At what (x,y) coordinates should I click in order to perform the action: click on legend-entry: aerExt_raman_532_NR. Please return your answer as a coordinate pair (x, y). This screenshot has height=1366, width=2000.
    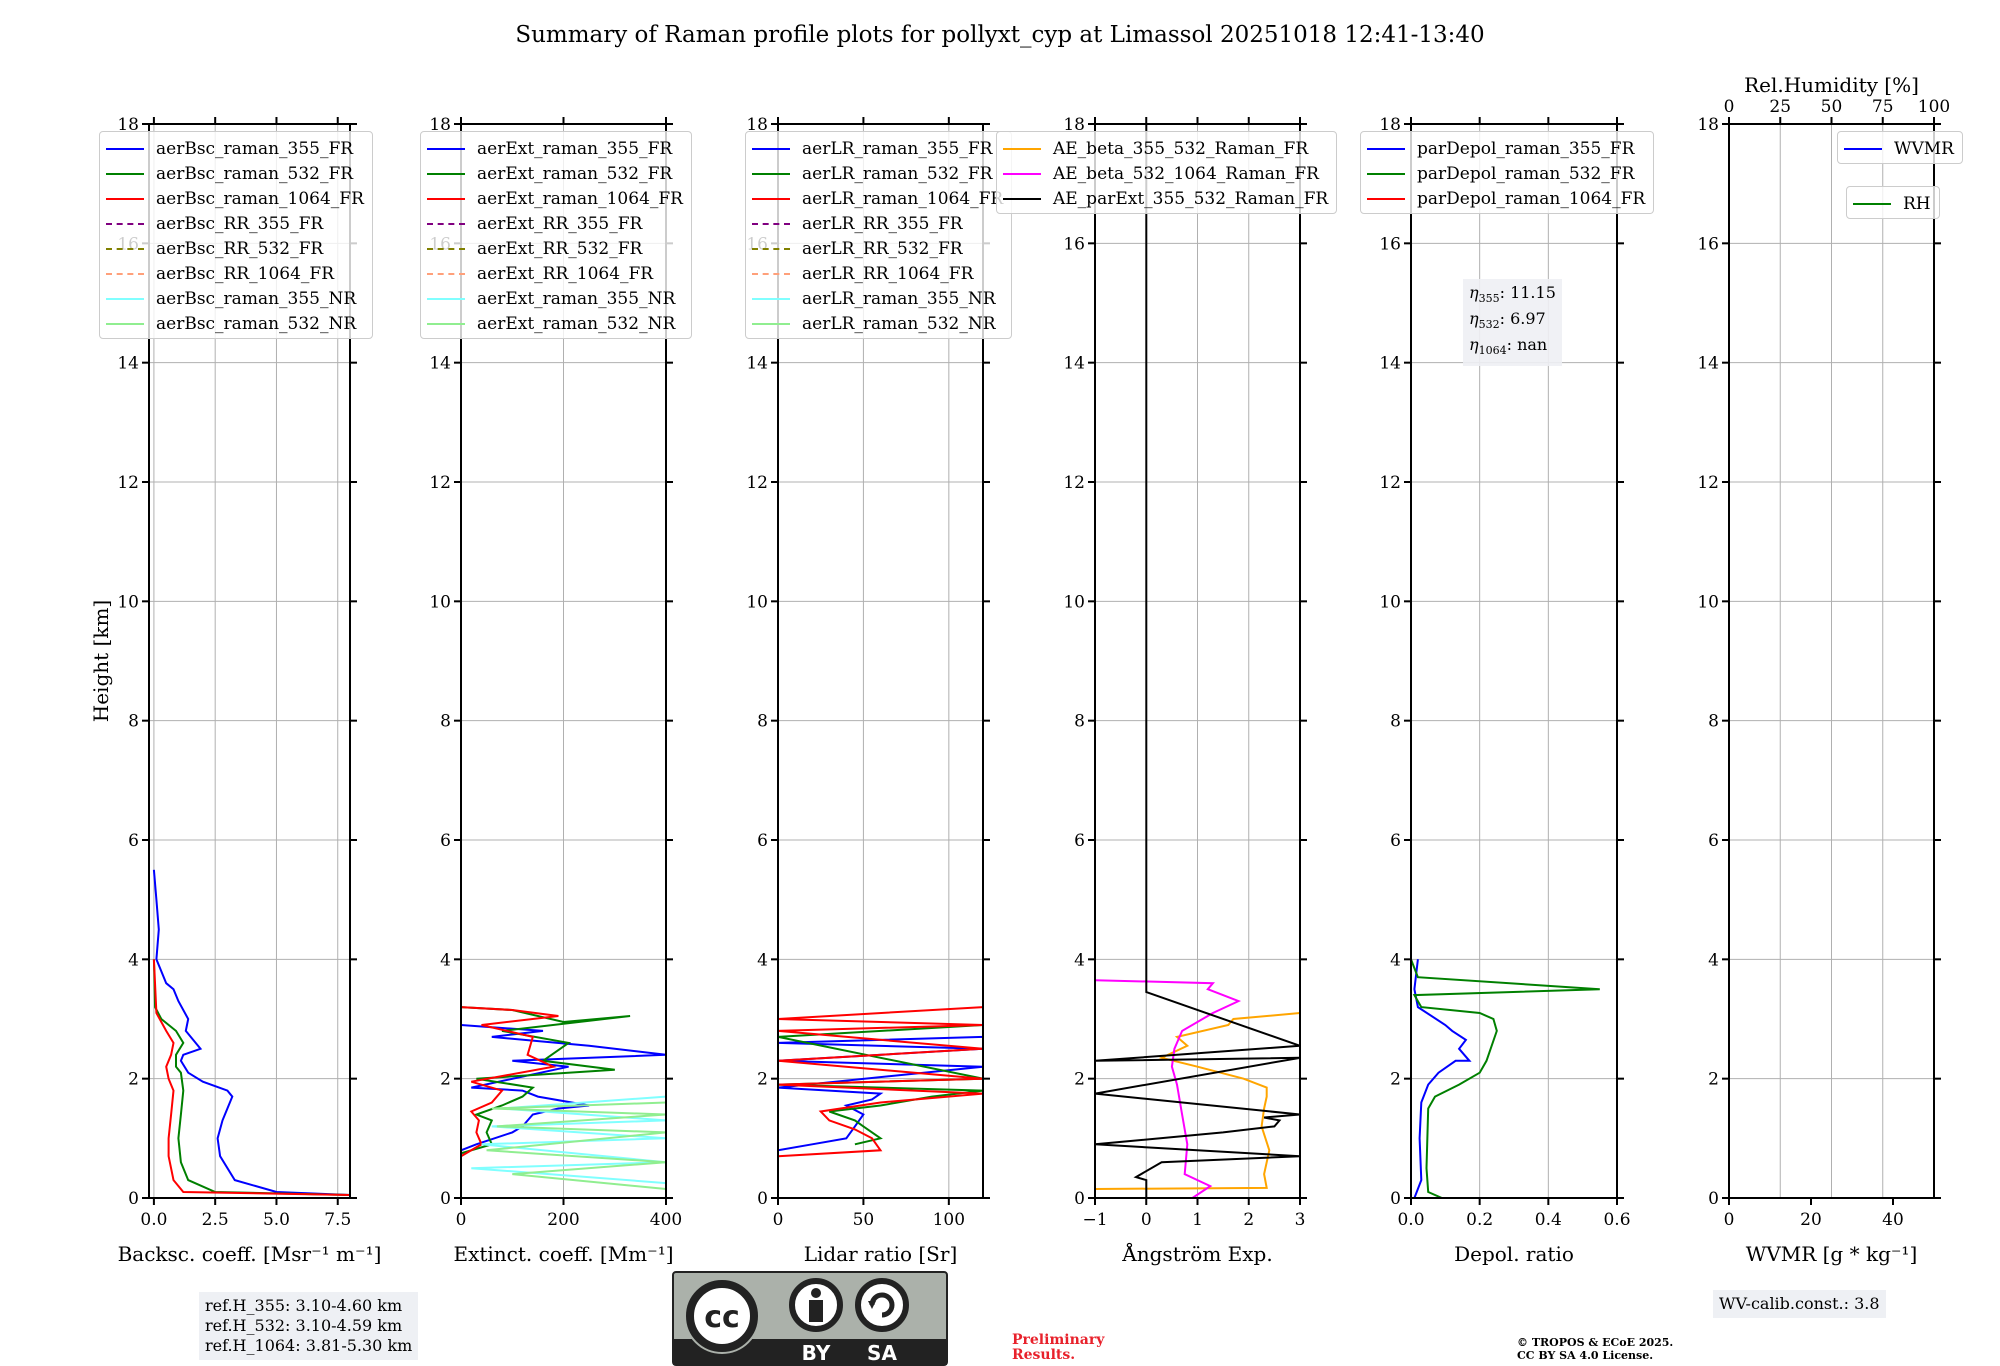
    Looking at the image, I should click on (555, 323).